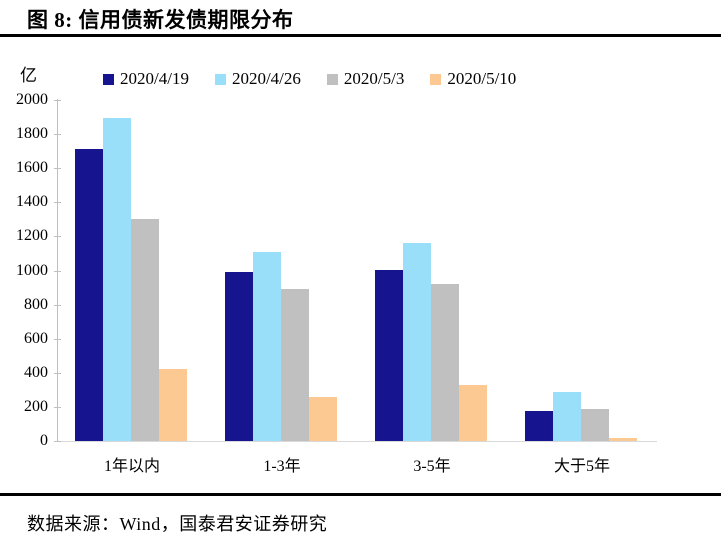 The width and height of the screenshot is (721, 546). Describe the element at coordinates (445, 362) in the screenshot. I see `bar-2020/5/3-3-5年` at that location.